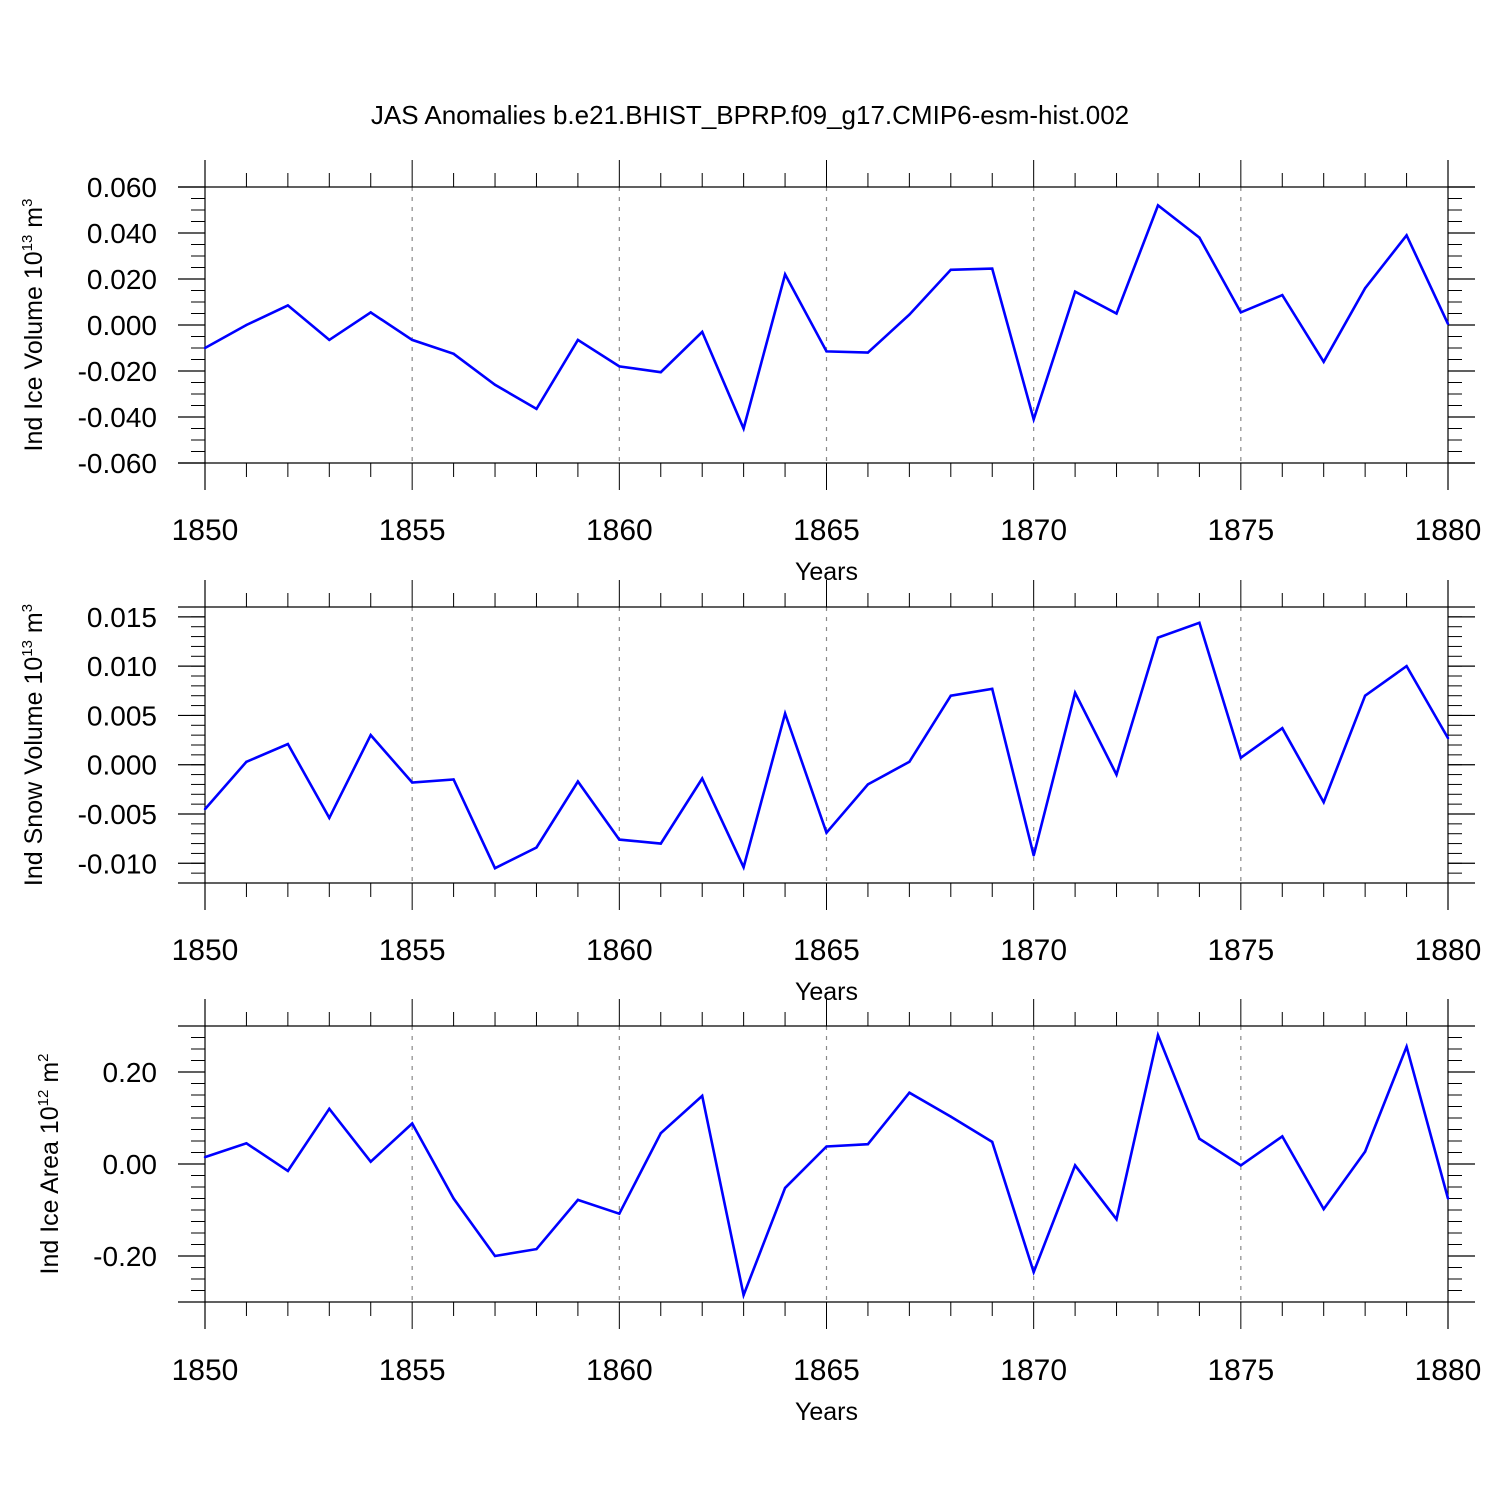 This screenshot has width=1500, height=1500. I want to click on y-tick-label: 0.20, so click(130, 1072).